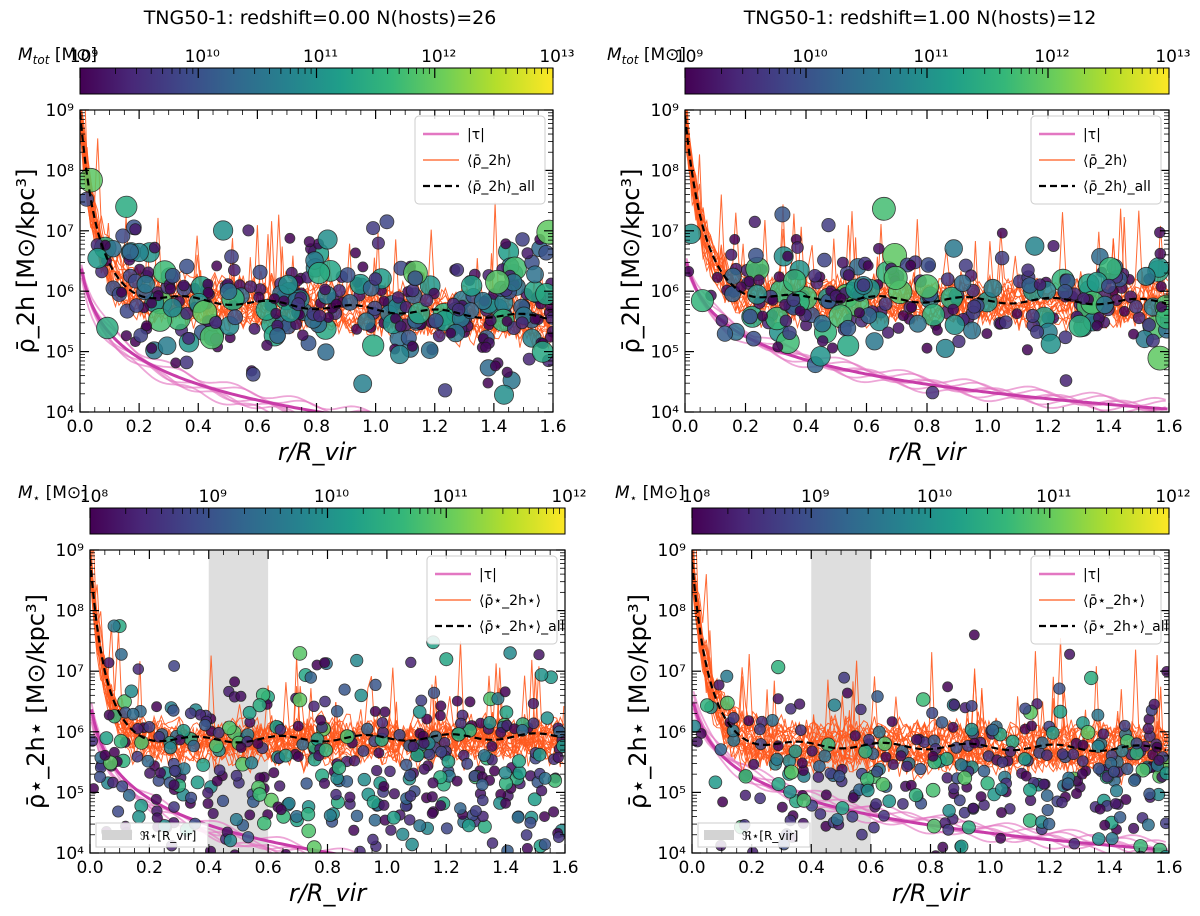  I want to click on tau-curve, so click(925, 333).